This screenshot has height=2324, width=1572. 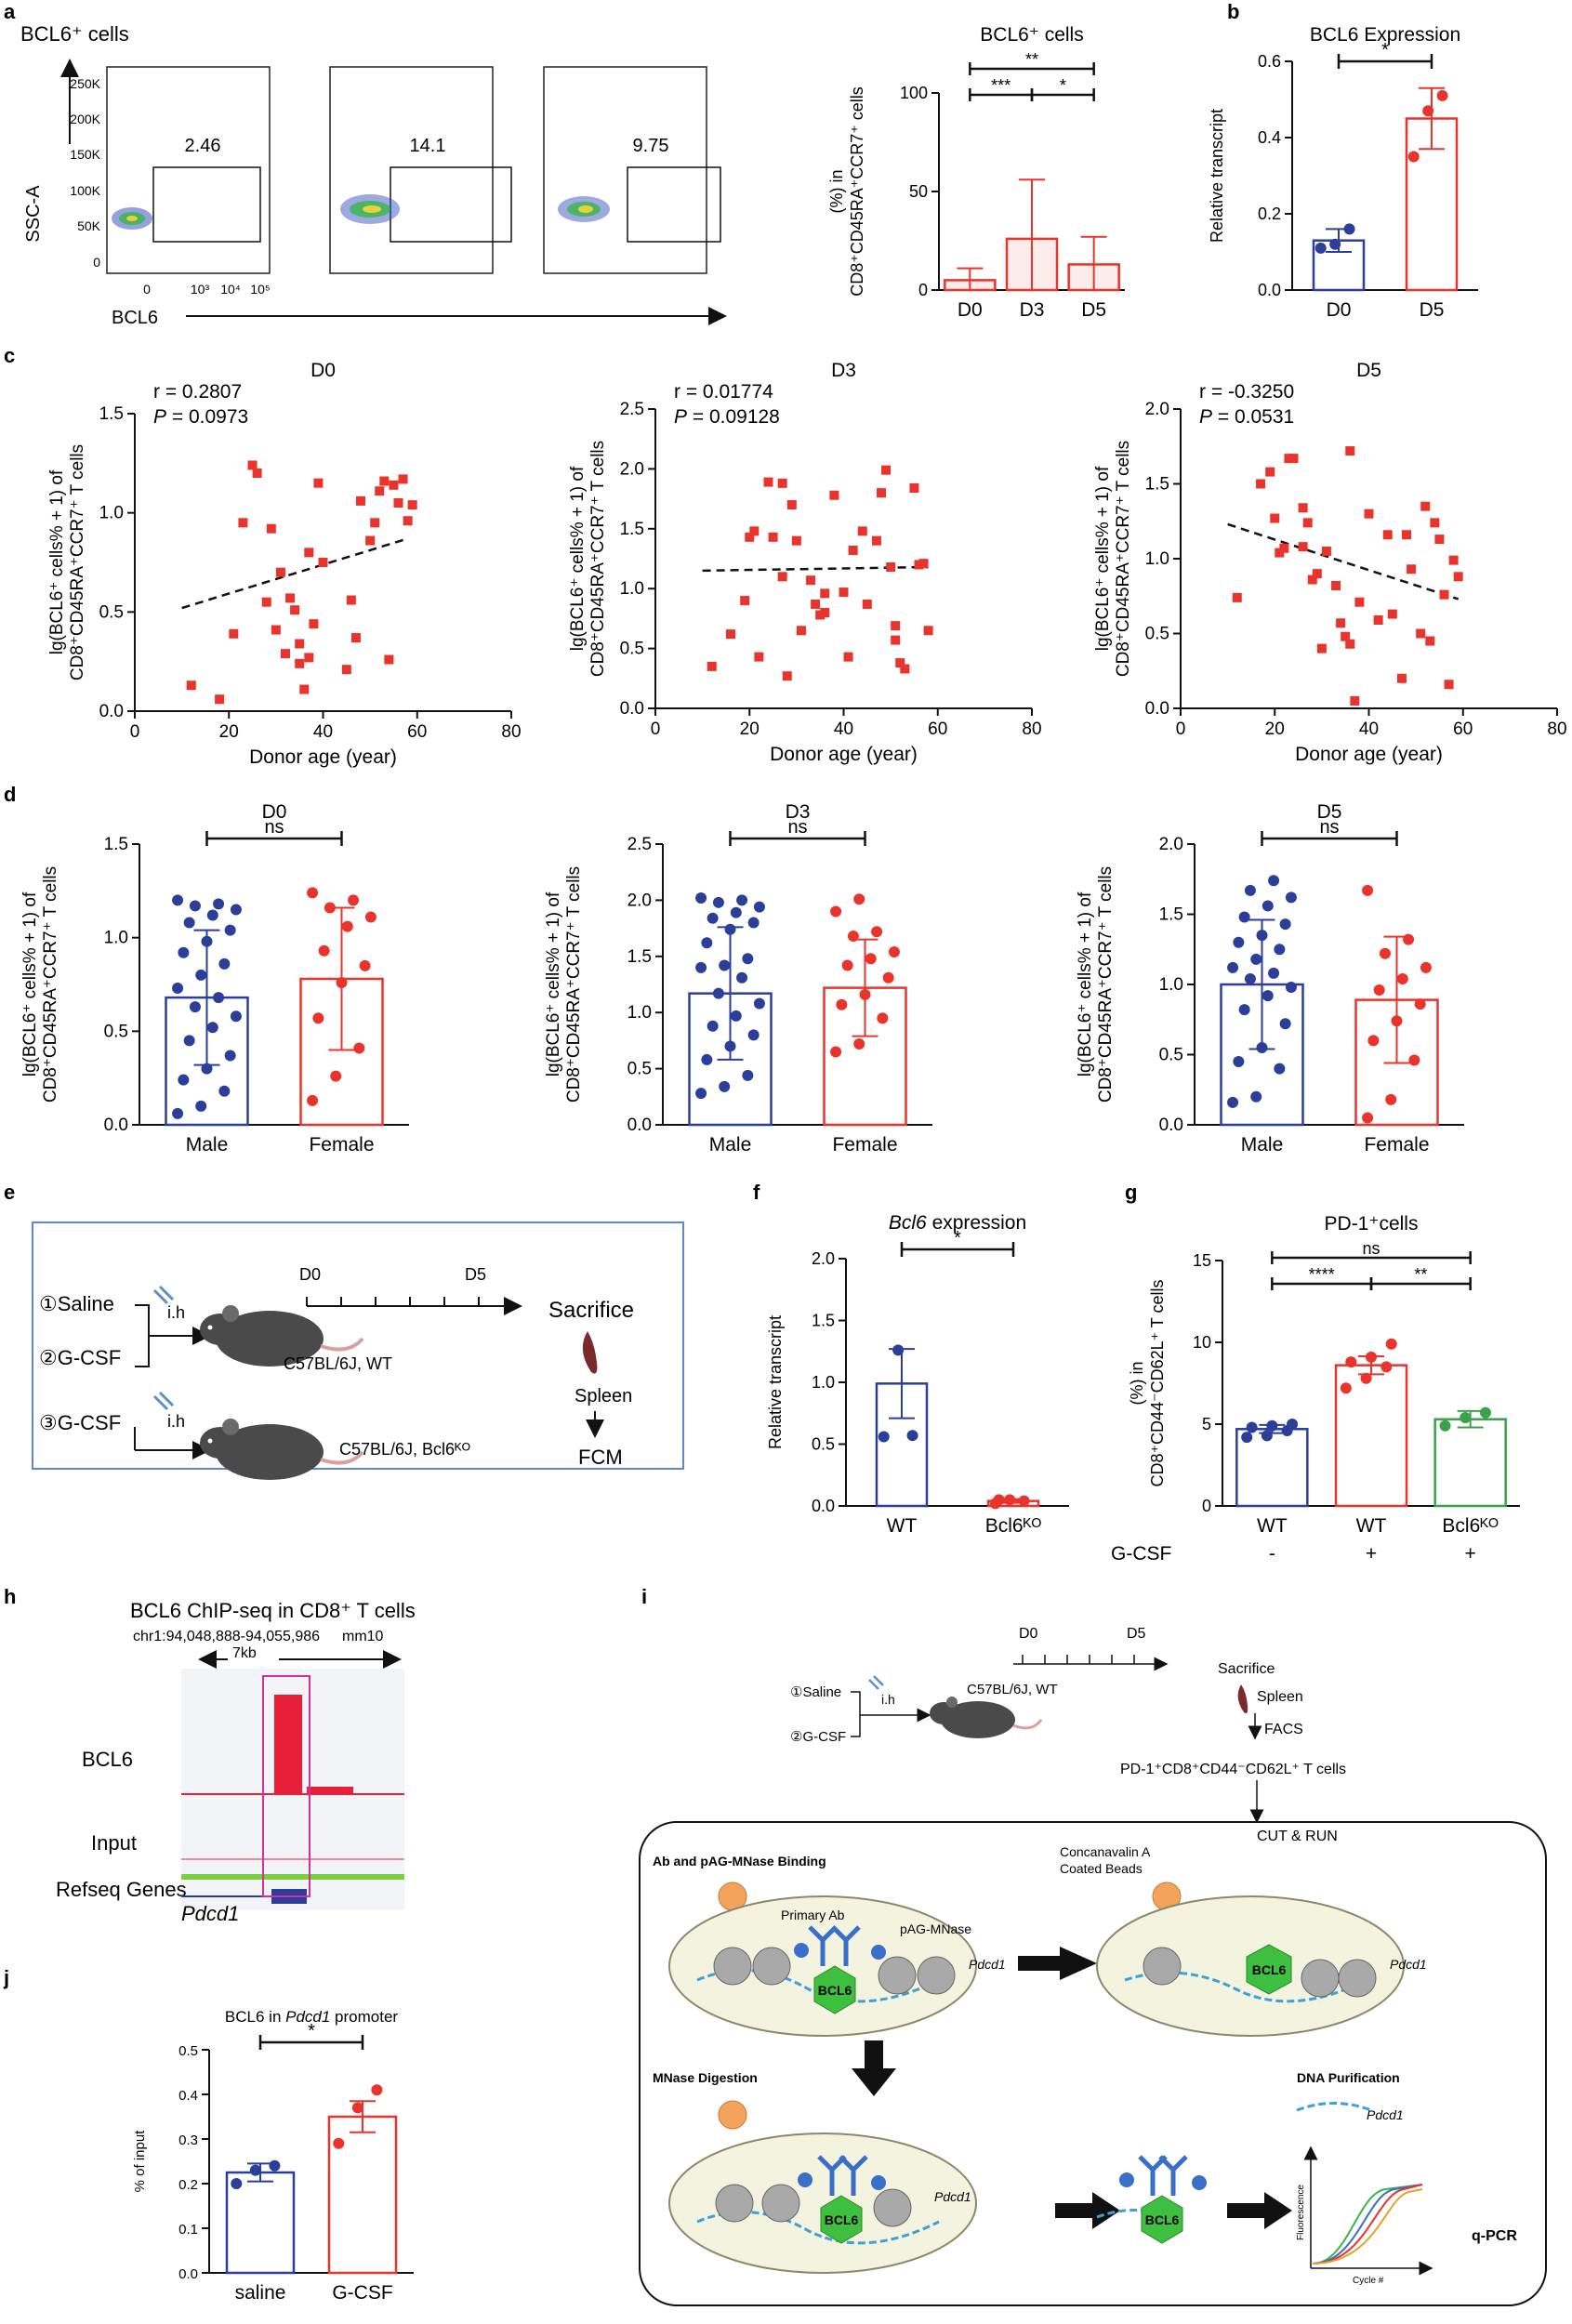 What do you see at coordinates (818, 1737) in the screenshot?
I see `i-gcsf: ②G-CSF` at bounding box center [818, 1737].